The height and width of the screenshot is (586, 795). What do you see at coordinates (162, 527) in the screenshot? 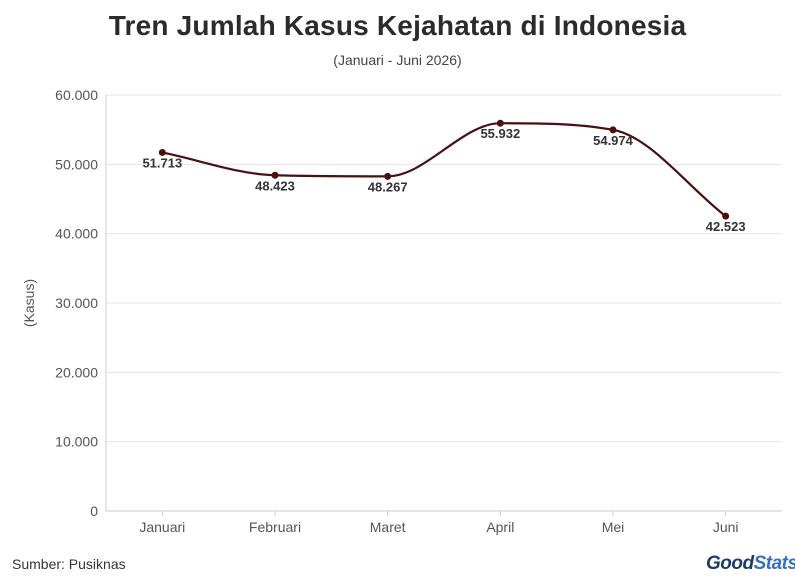
I see `x-tick-label: Januari` at bounding box center [162, 527].